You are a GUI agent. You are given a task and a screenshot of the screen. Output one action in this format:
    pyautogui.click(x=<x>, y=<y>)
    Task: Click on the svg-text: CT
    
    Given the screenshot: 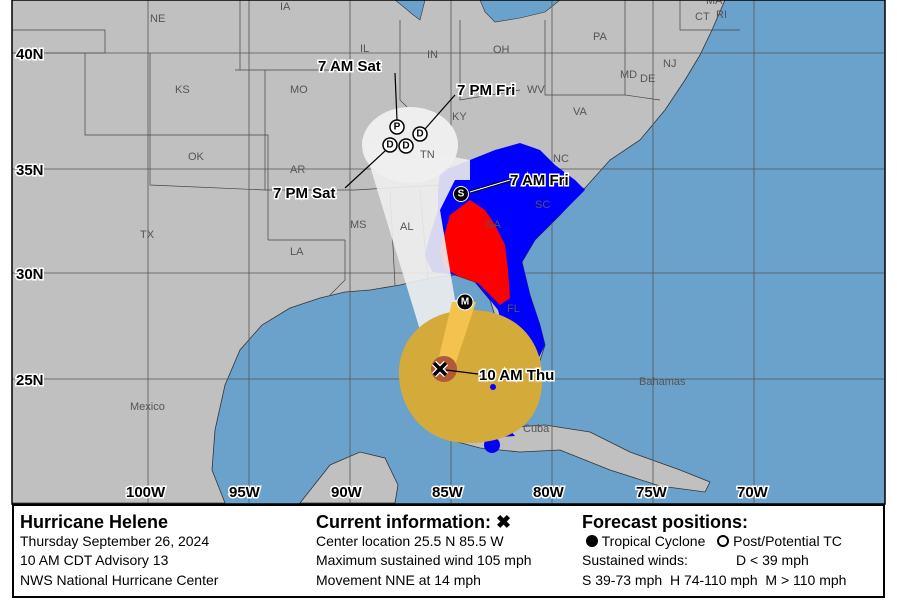 What is the action you would take?
    pyautogui.click(x=702, y=17)
    